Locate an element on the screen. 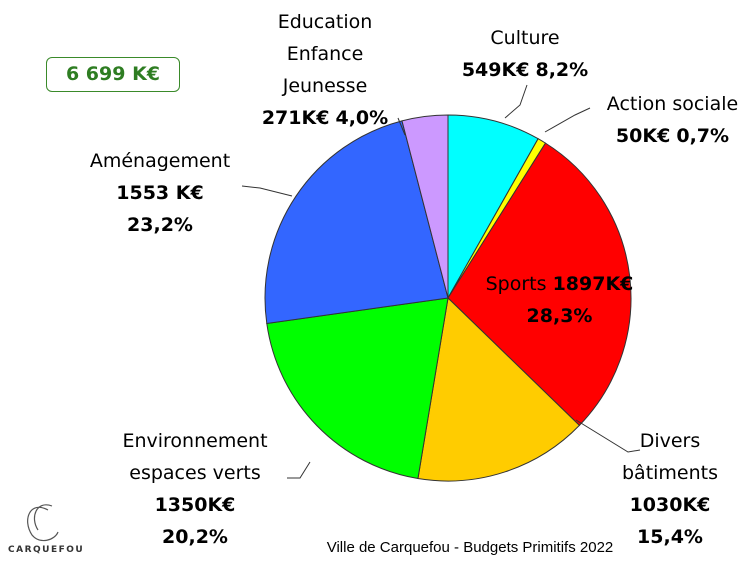  slice-label: Divers bâtiments 1030K€ 15,4% is located at coordinates (670, 489).